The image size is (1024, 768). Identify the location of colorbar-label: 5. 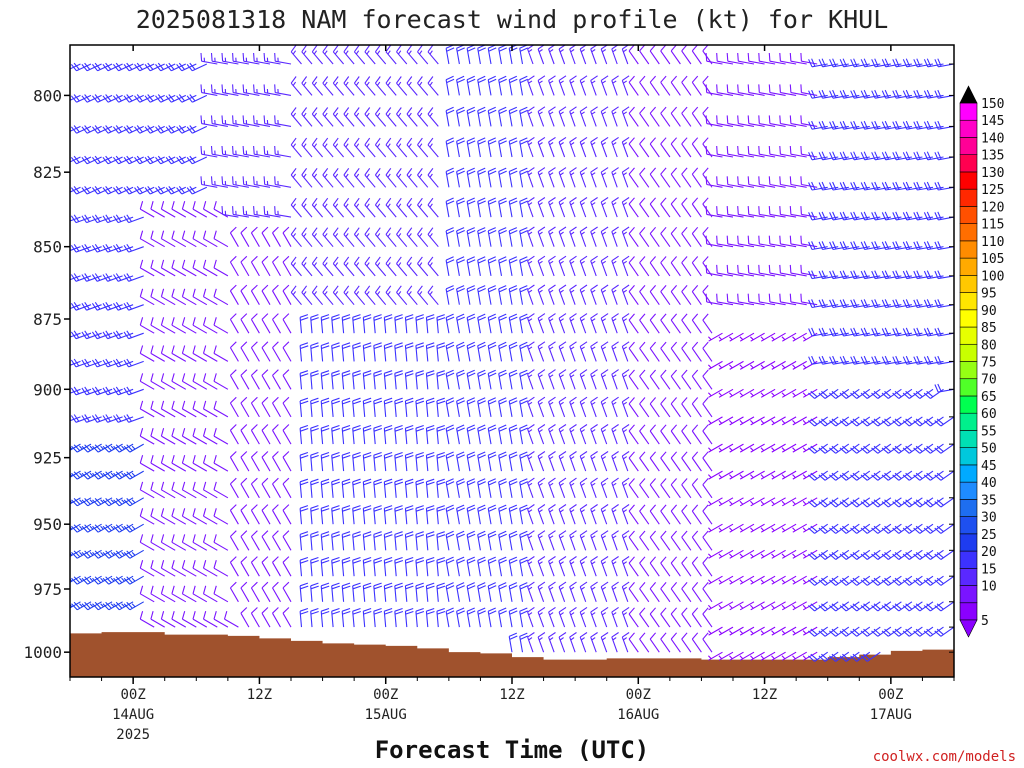
(985, 621).